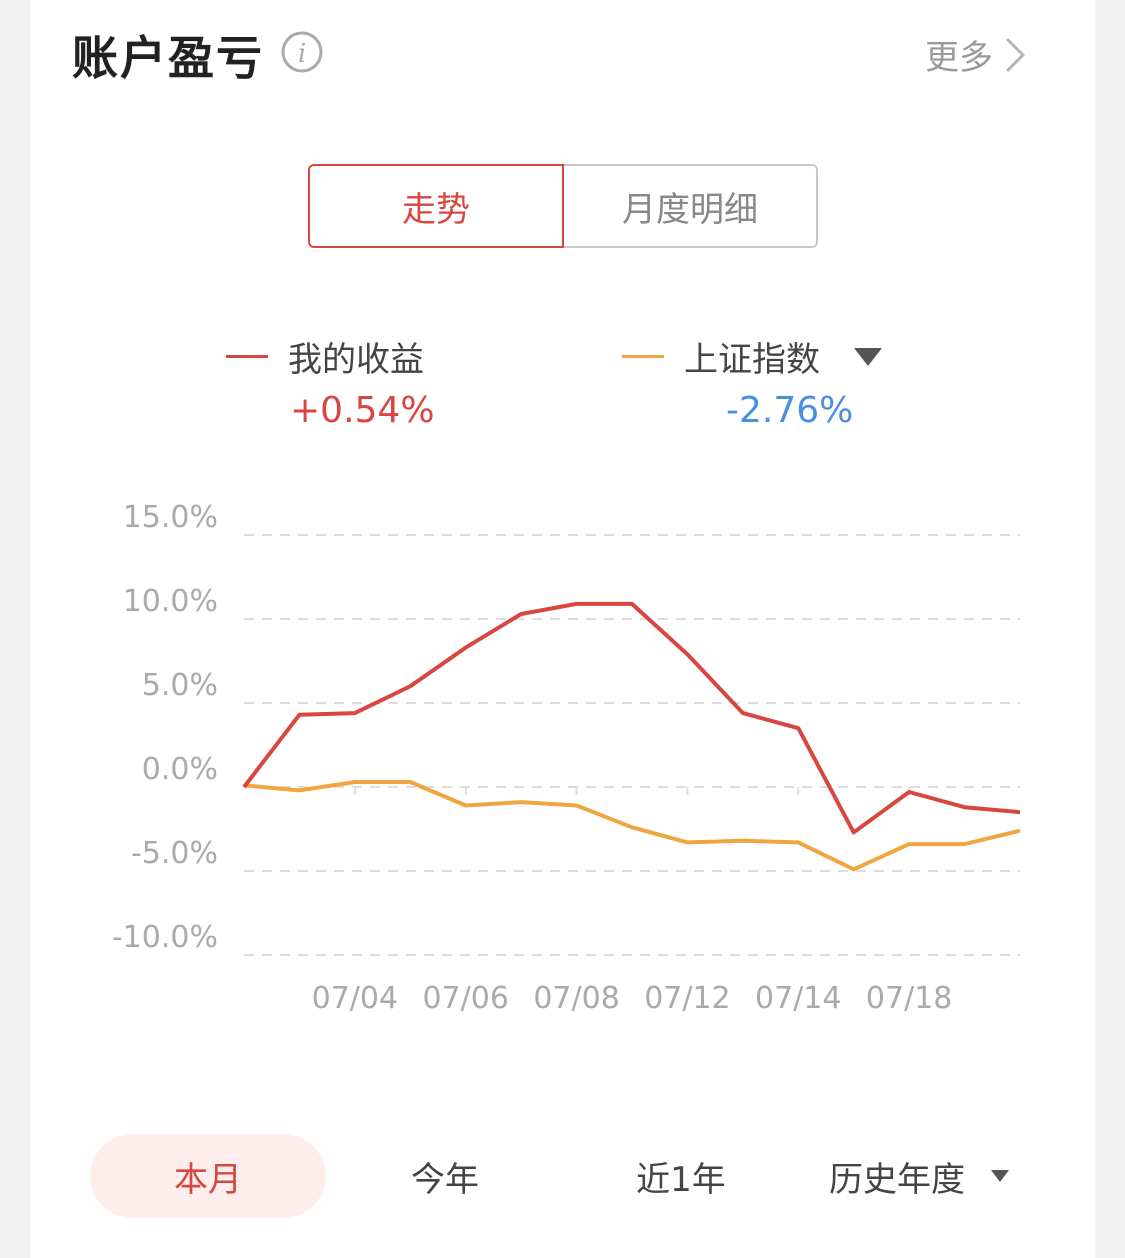 The width and height of the screenshot is (1125, 1258). What do you see at coordinates (790, 410) in the screenshot?
I see `index-return-value: -2.76%` at bounding box center [790, 410].